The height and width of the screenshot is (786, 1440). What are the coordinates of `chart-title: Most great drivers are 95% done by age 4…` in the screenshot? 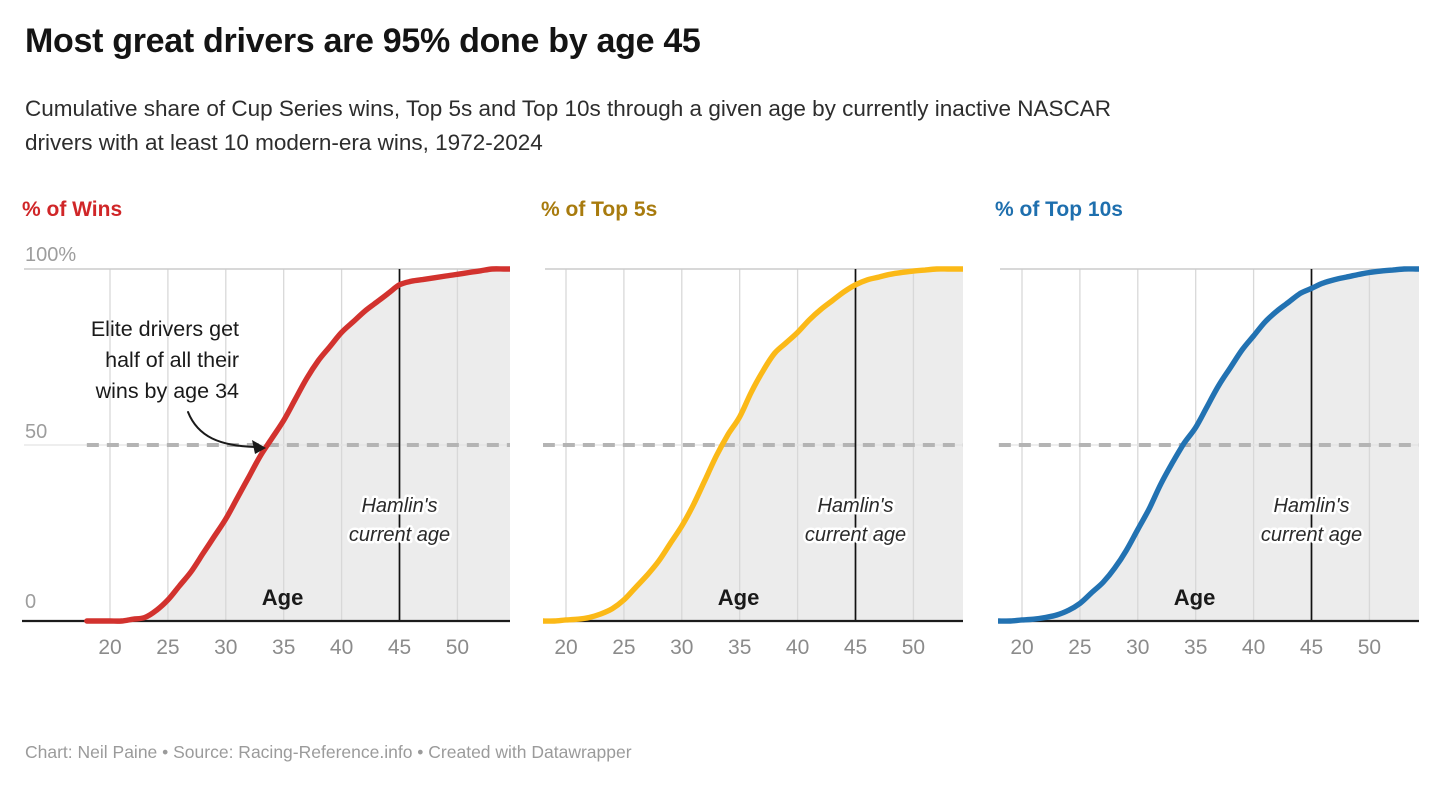 It's located at (363, 41).